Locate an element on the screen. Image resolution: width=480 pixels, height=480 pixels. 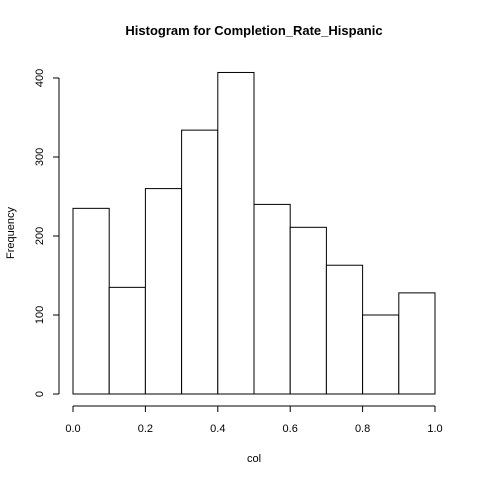
x-axis-label: col is located at coordinates (254, 459).